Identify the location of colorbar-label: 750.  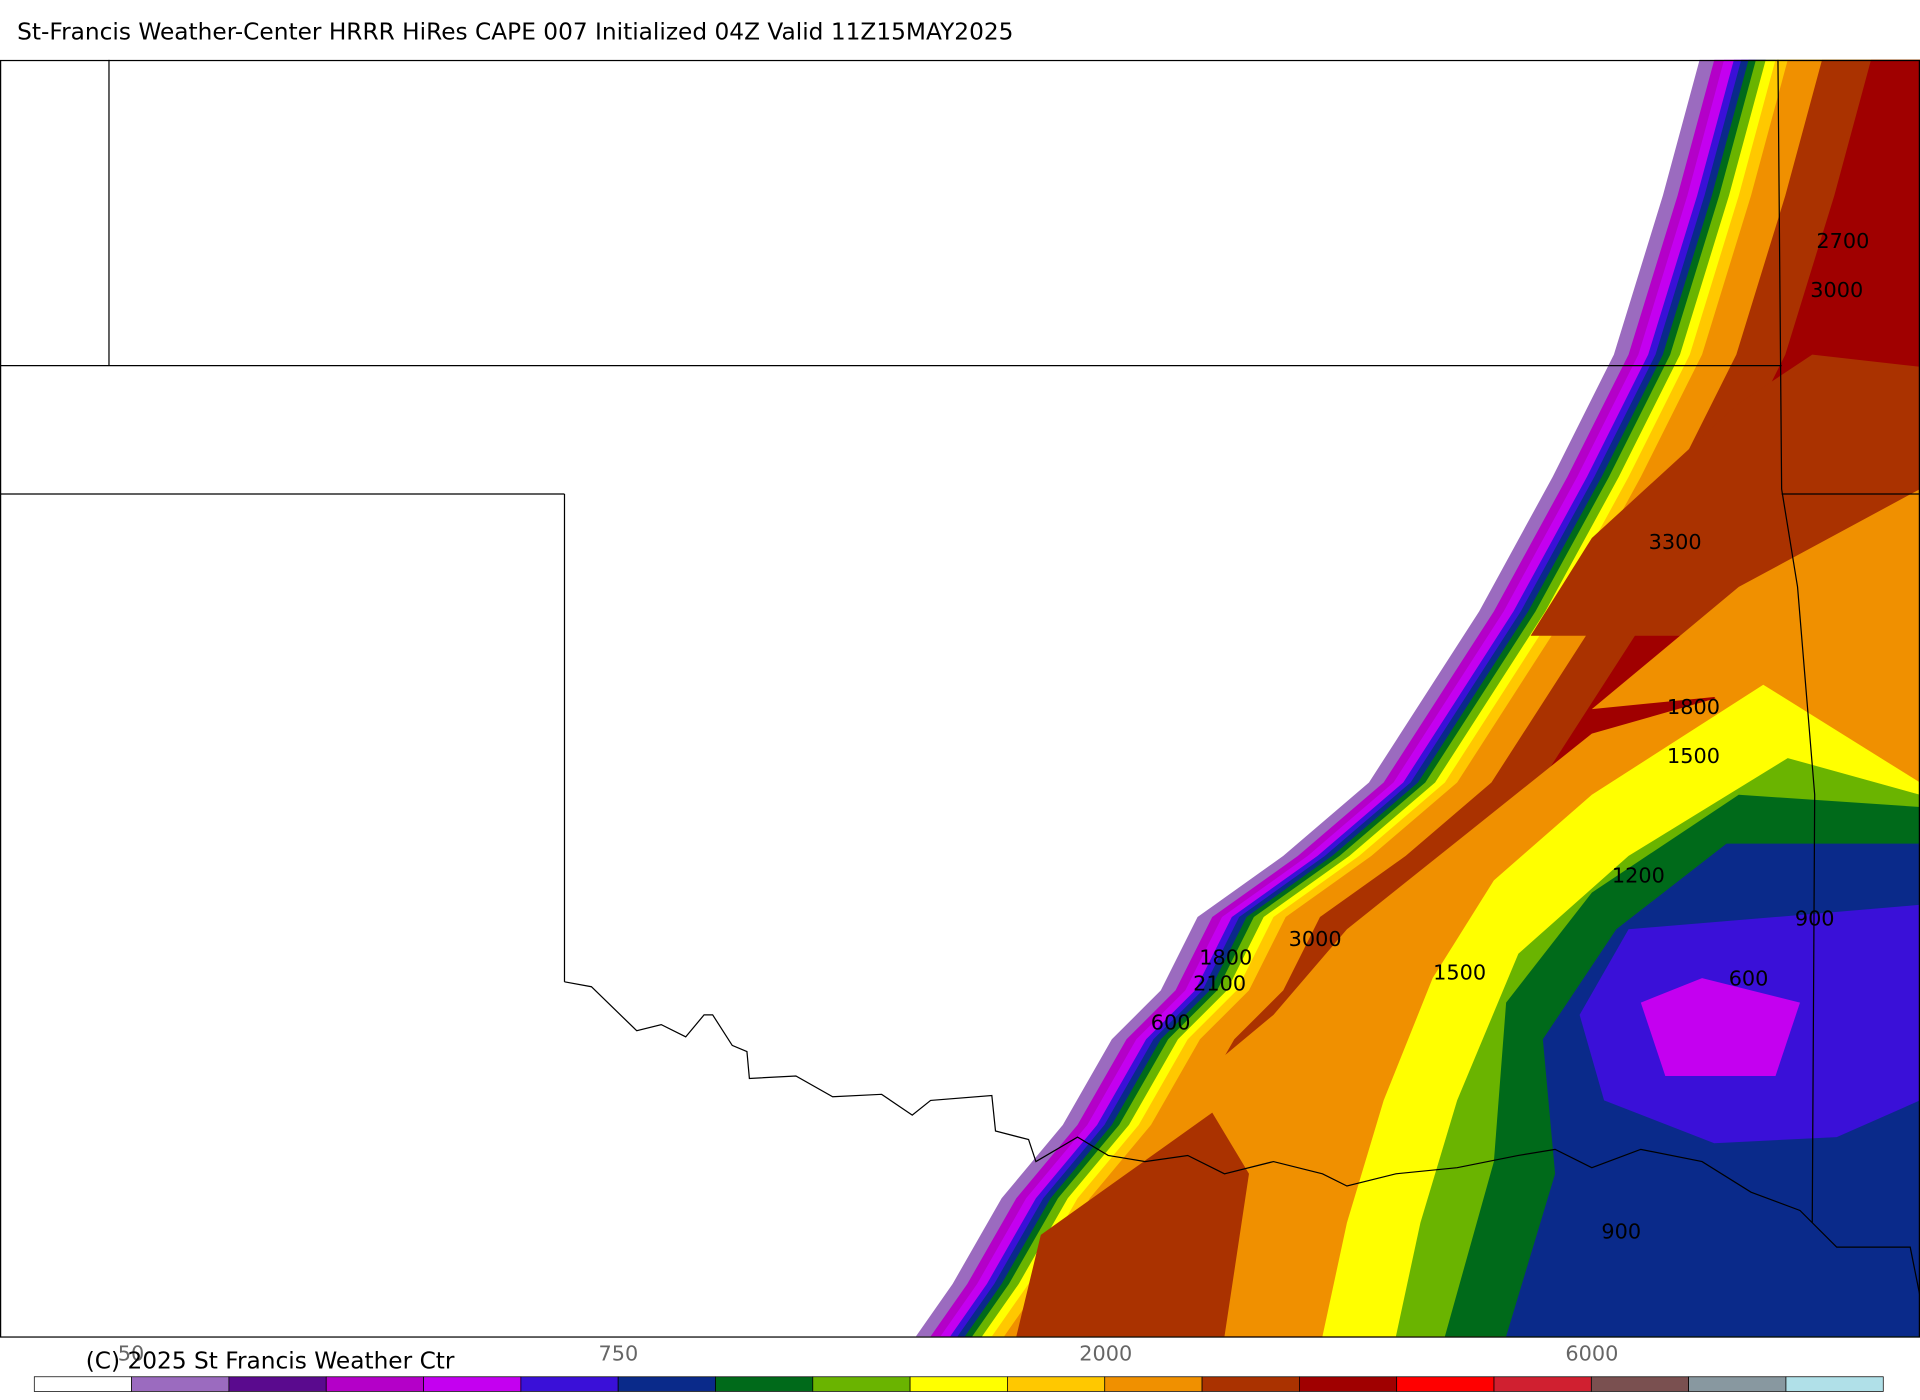
(619, 1354).